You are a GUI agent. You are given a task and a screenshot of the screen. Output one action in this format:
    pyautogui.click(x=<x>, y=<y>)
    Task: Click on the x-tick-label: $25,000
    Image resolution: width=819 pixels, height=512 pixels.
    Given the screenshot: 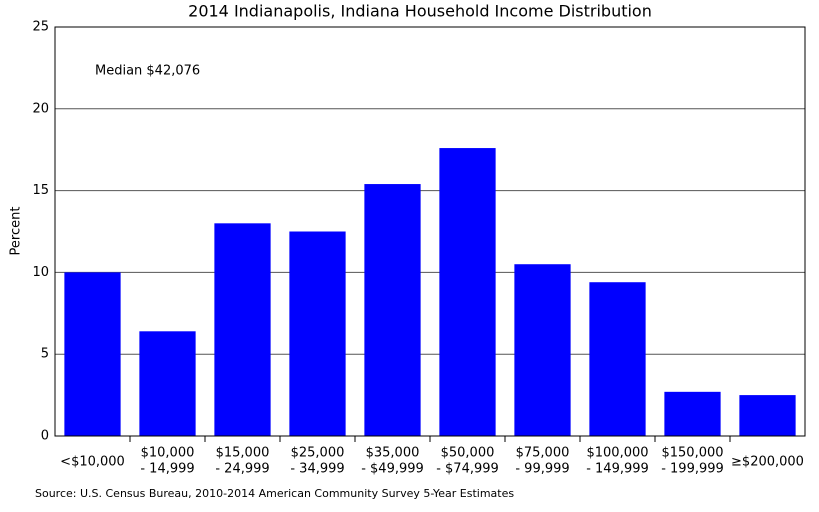 What is the action you would take?
    pyautogui.click(x=318, y=453)
    